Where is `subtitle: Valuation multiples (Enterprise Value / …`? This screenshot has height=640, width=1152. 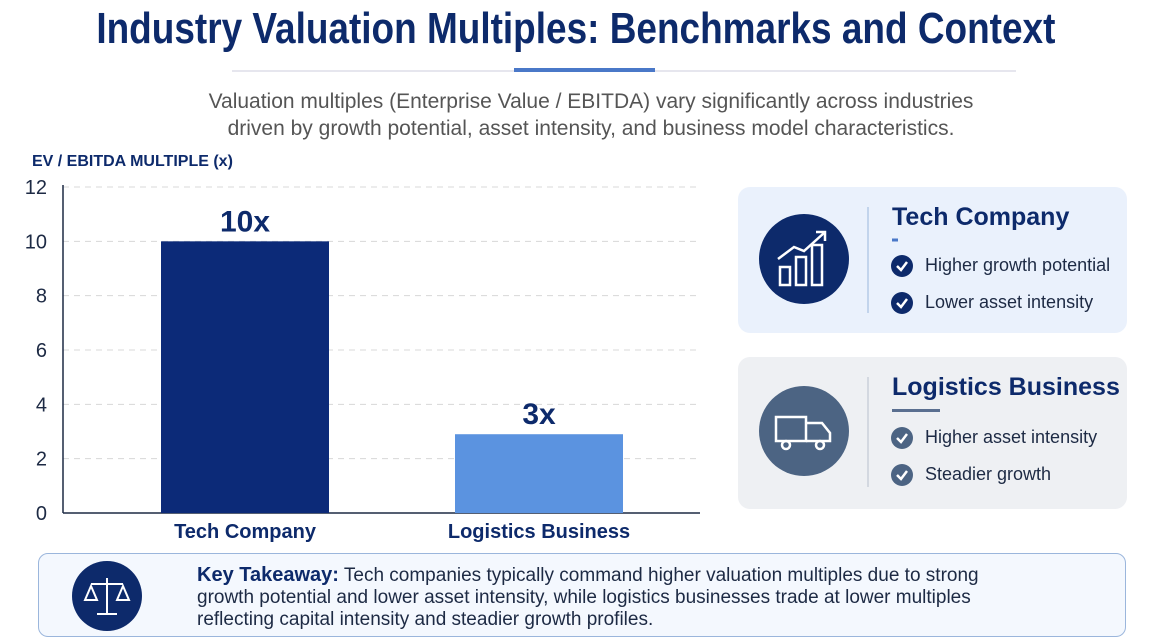
subtitle: Valuation multiples (Enterprise Value / … is located at coordinates (591, 115).